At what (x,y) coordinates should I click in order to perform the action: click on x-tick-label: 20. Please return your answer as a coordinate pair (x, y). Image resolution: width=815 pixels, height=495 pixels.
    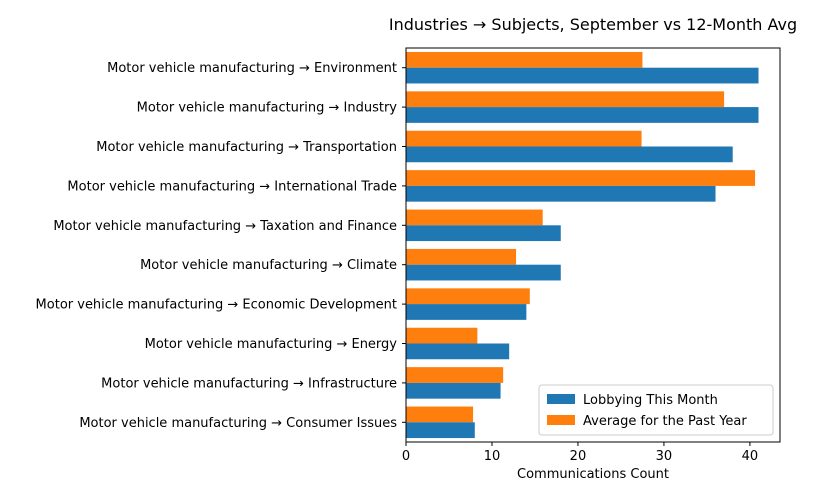
    Looking at the image, I should click on (578, 456).